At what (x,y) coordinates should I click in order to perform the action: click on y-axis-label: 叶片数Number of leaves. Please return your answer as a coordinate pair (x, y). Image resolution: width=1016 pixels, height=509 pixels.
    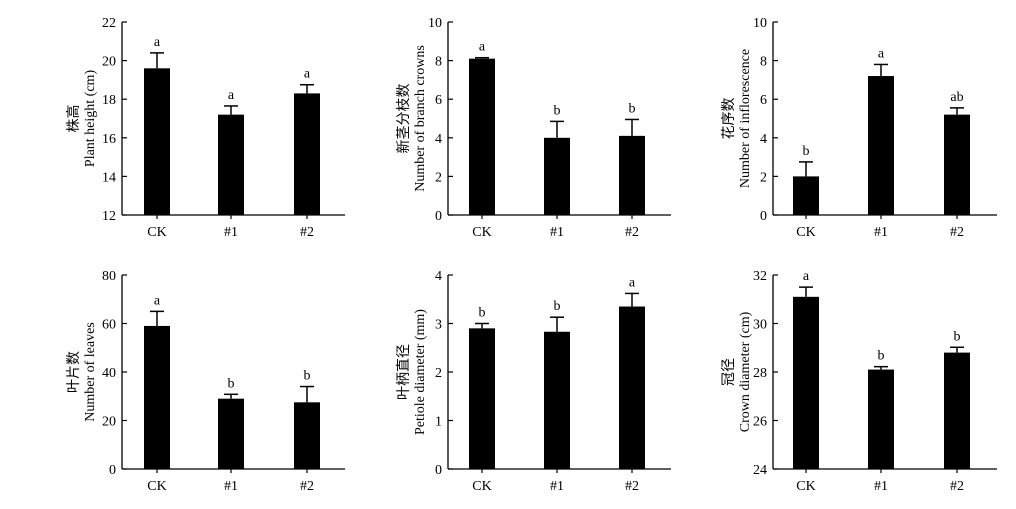
    Looking at the image, I should click on (82, 372).